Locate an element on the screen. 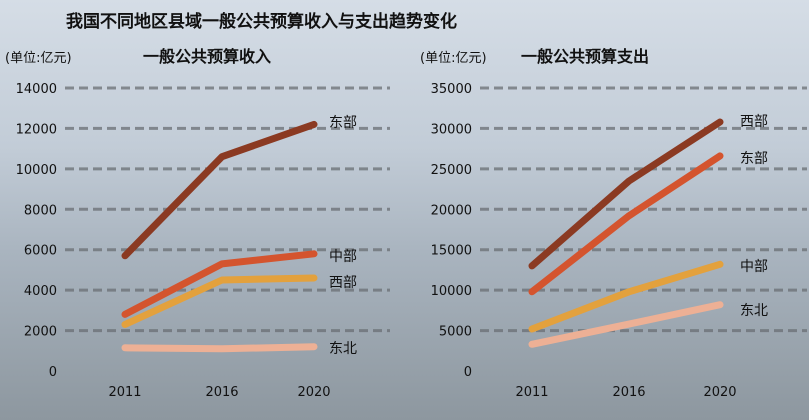 This screenshot has height=420, width=809. y-tick-label: 2000 is located at coordinates (40, 332).